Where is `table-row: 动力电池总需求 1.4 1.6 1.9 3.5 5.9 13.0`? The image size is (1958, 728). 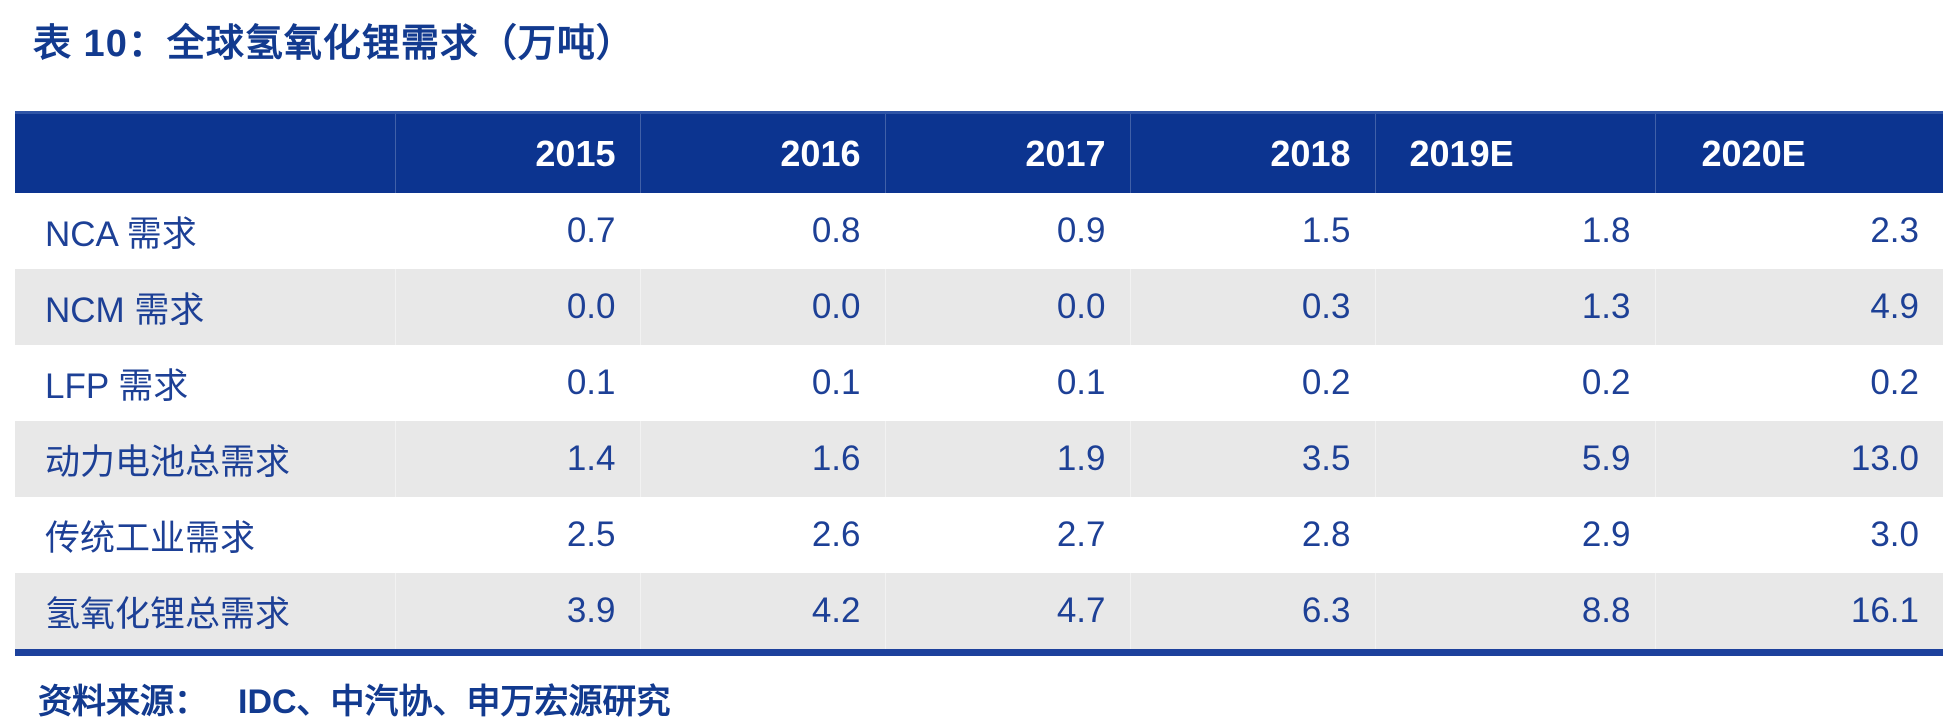 table-row: 动力电池总需求 1.4 1.6 1.9 3.5 5.9 13.0 is located at coordinates (979, 459).